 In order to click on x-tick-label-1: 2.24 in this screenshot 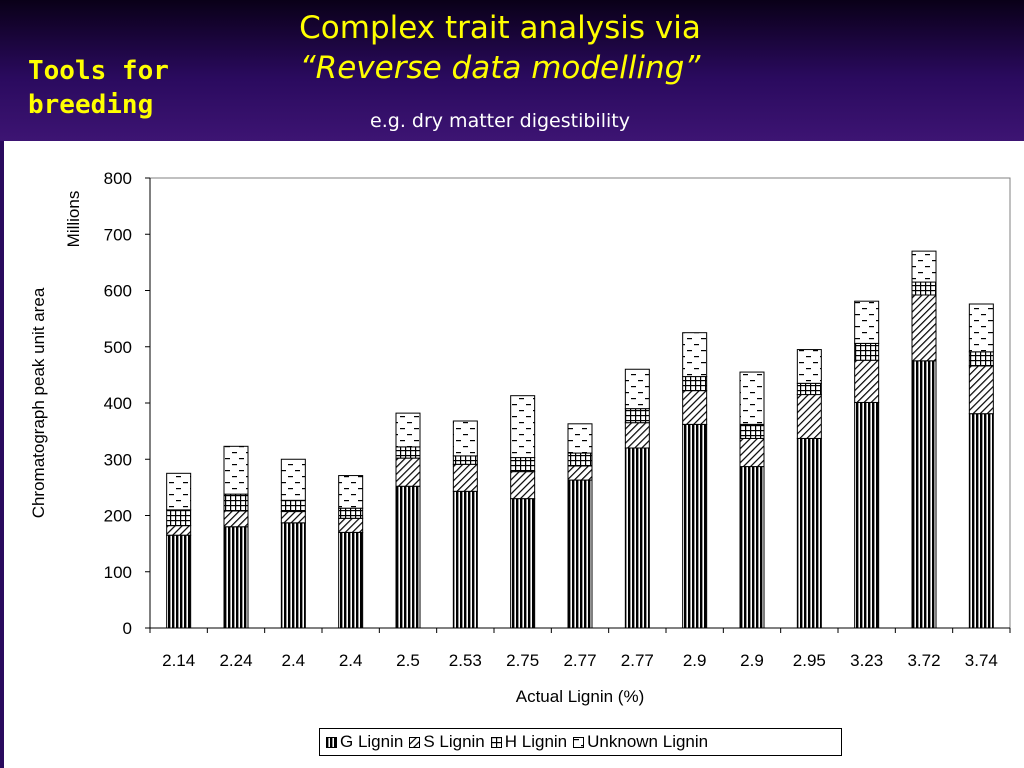, I will do `click(235, 660)`.